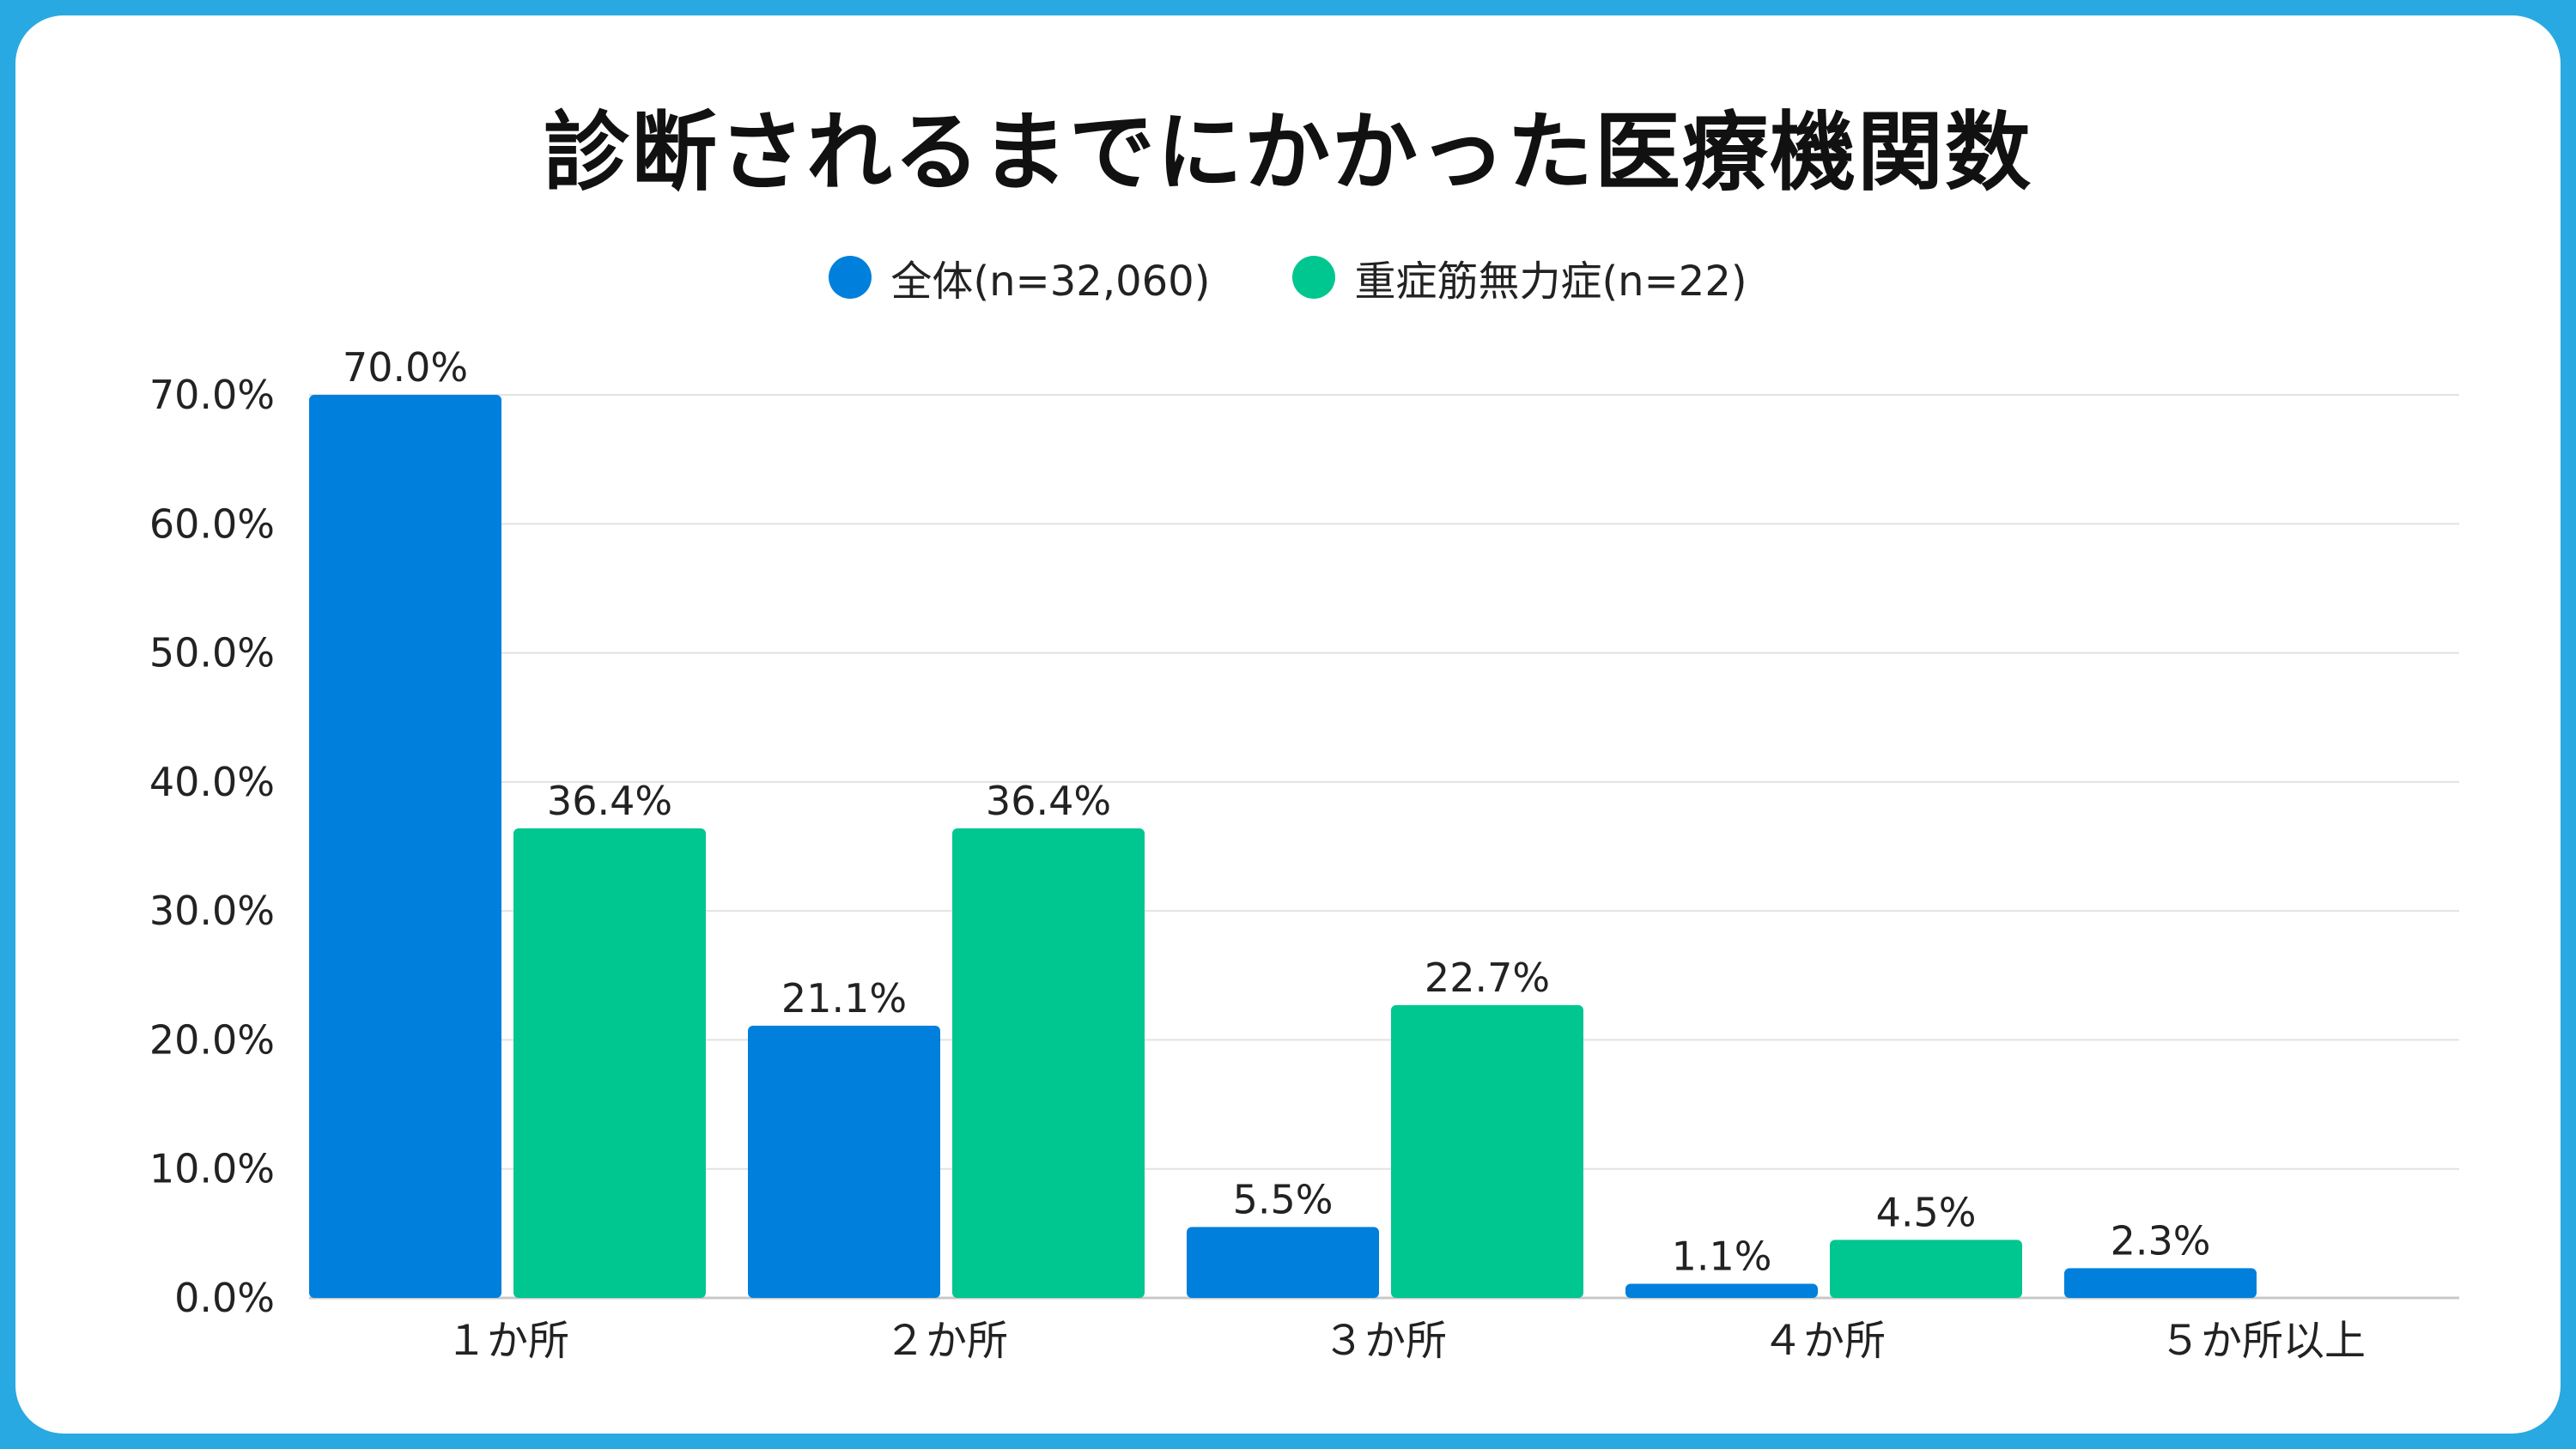 This screenshot has width=2576, height=1449. I want to click on data-label: 5.5%, so click(1283, 1199).